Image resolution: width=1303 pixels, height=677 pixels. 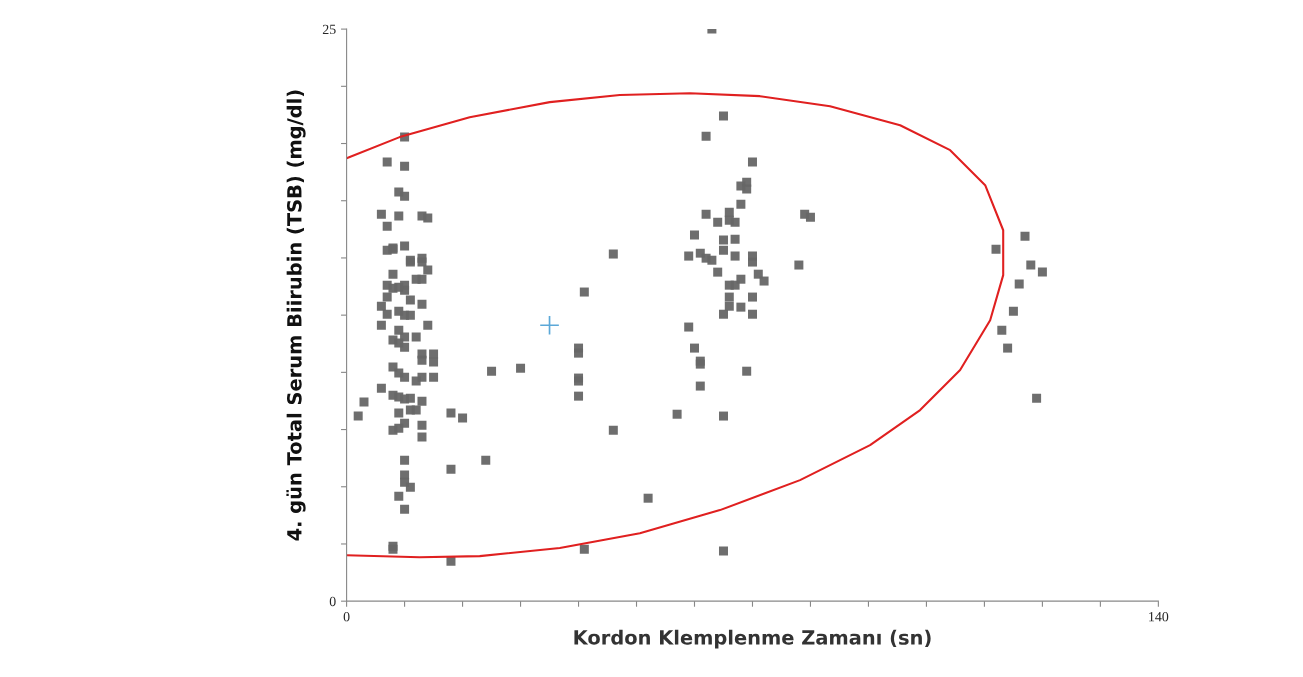 What do you see at coordinates (329, 29) in the screenshot?
I see `y-tick-label: 25` at bounding box center [329, 29].